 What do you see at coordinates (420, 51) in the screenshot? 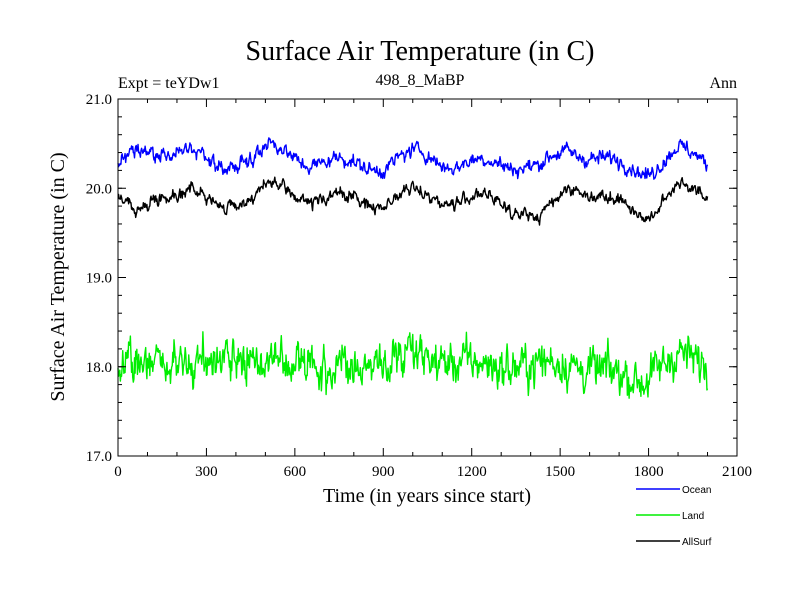
I see `chart-title: Surface Air Temperature (in C)` at bounding box center [420, 51].